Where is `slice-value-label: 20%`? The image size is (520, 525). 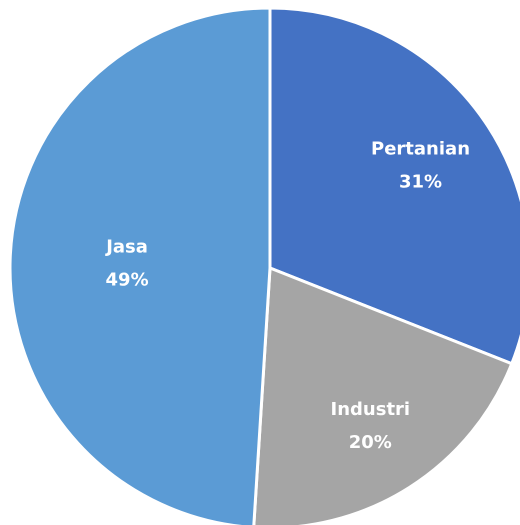 slice-value-label: 20% is located at coordinates (370, 442).